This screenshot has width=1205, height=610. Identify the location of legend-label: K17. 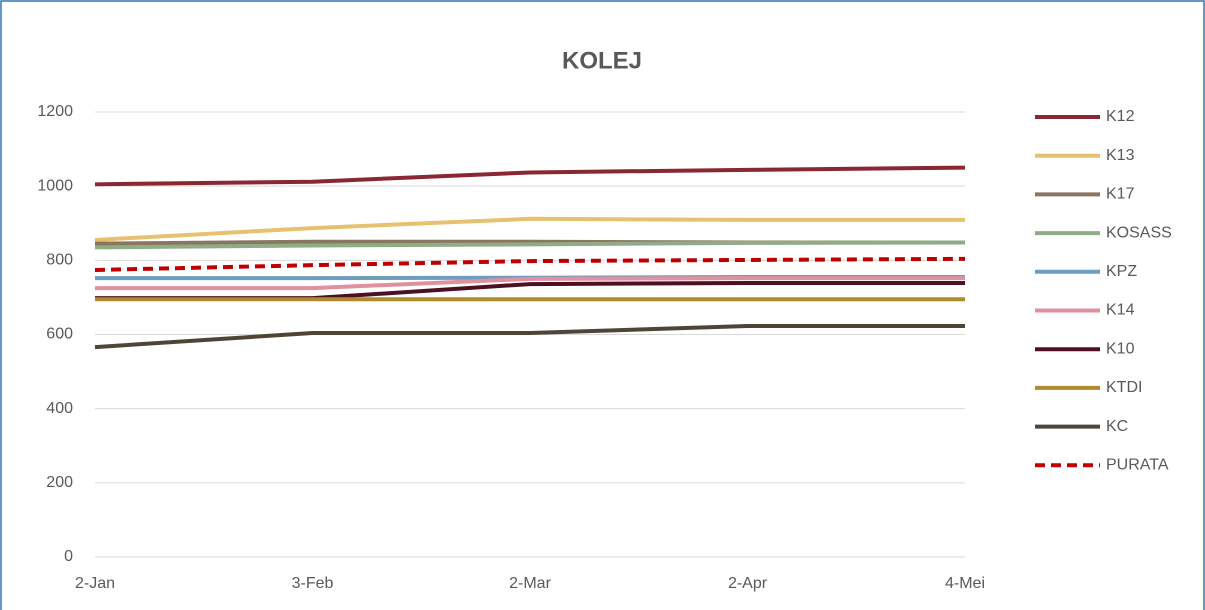
(1120, 194).